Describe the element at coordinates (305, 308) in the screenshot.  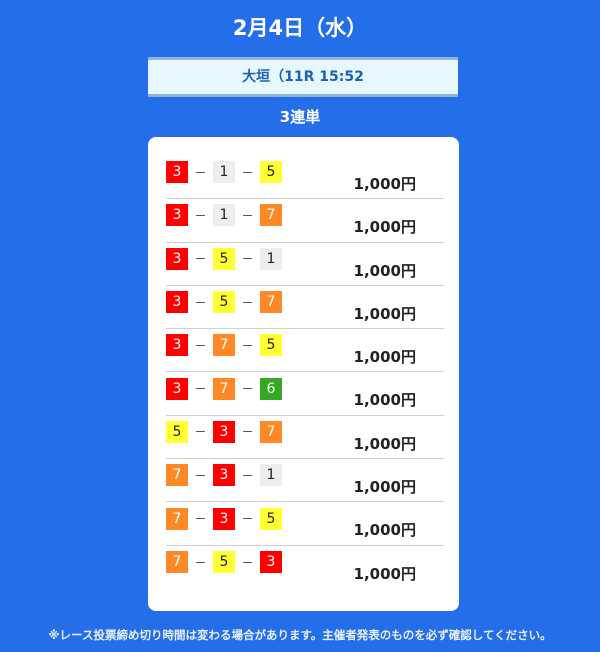
I see `bet-row: 3 － 5 － 7 1,000円` at that location.